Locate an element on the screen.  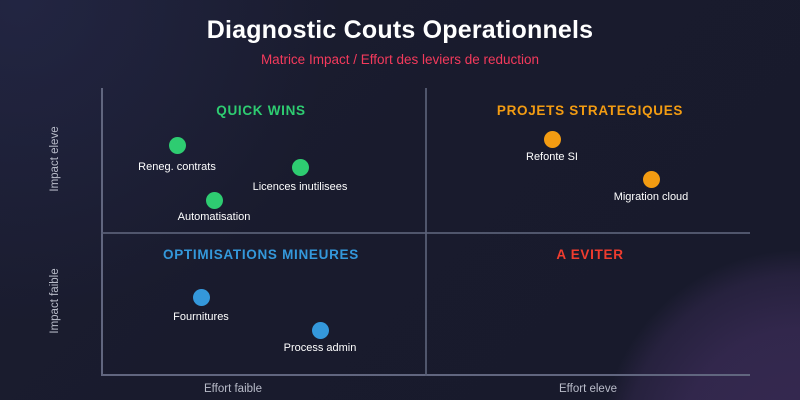
x-axis-label-low: Effort faible is located at coordinates (233, 389).